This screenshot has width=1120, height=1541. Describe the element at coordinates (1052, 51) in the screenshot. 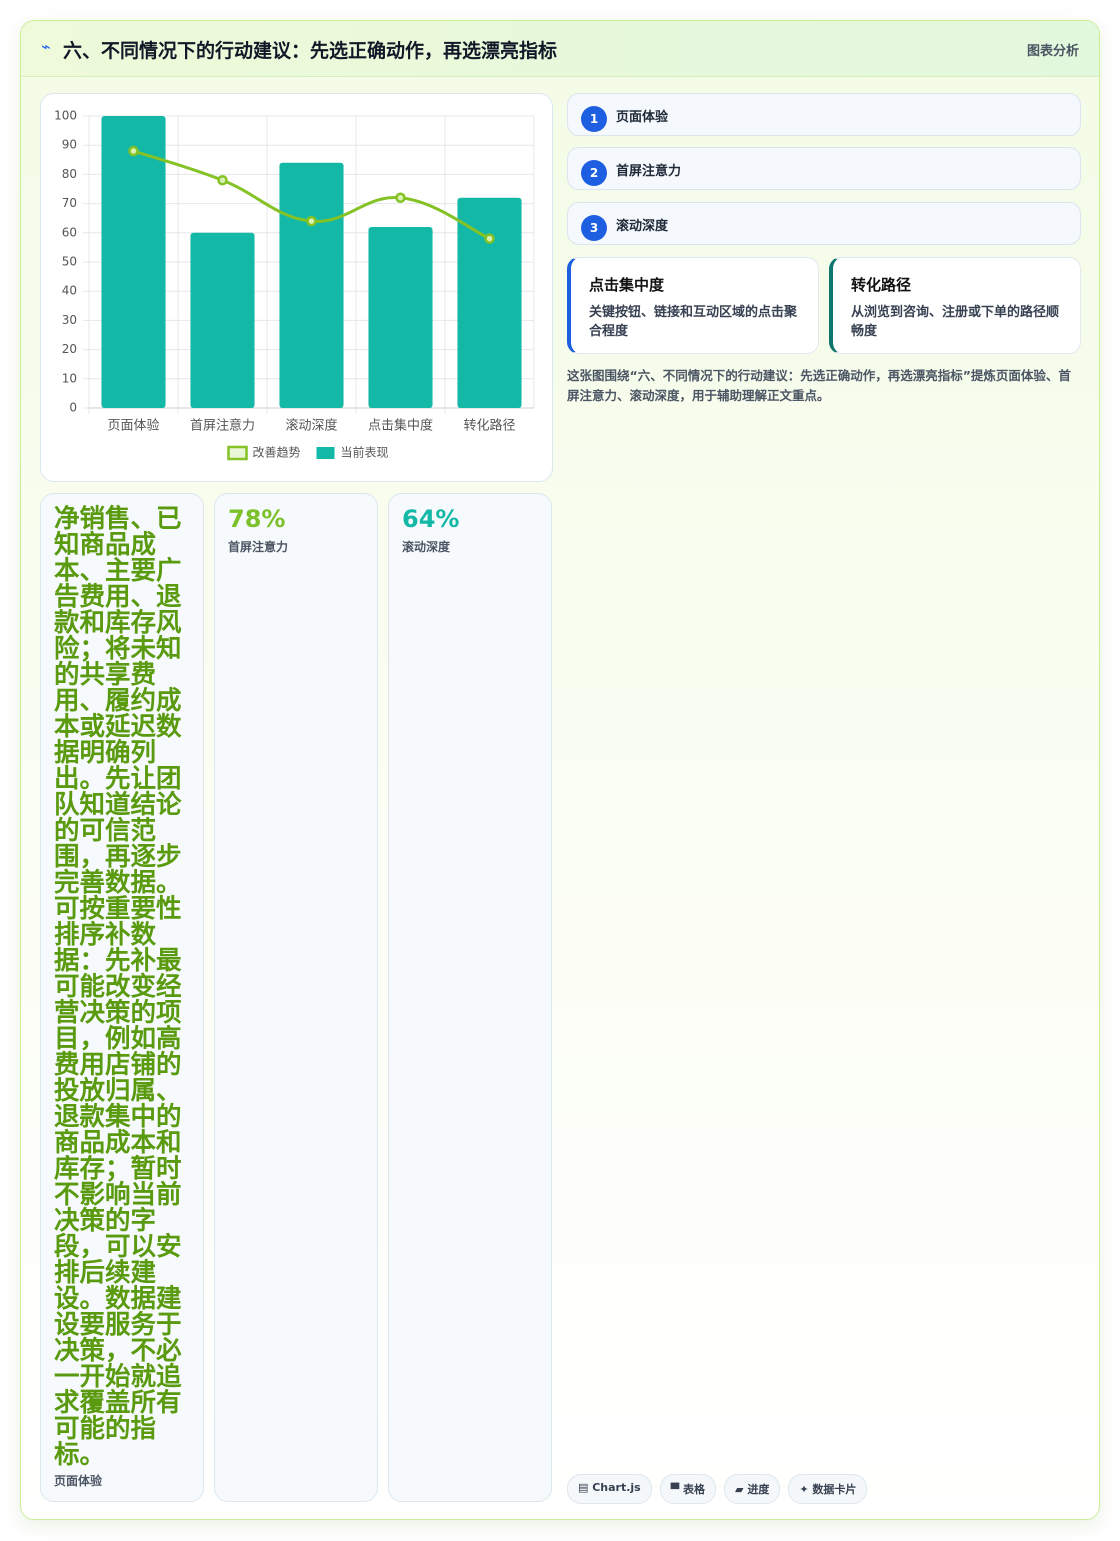

I see `header-tag: 图表分析` at that location.